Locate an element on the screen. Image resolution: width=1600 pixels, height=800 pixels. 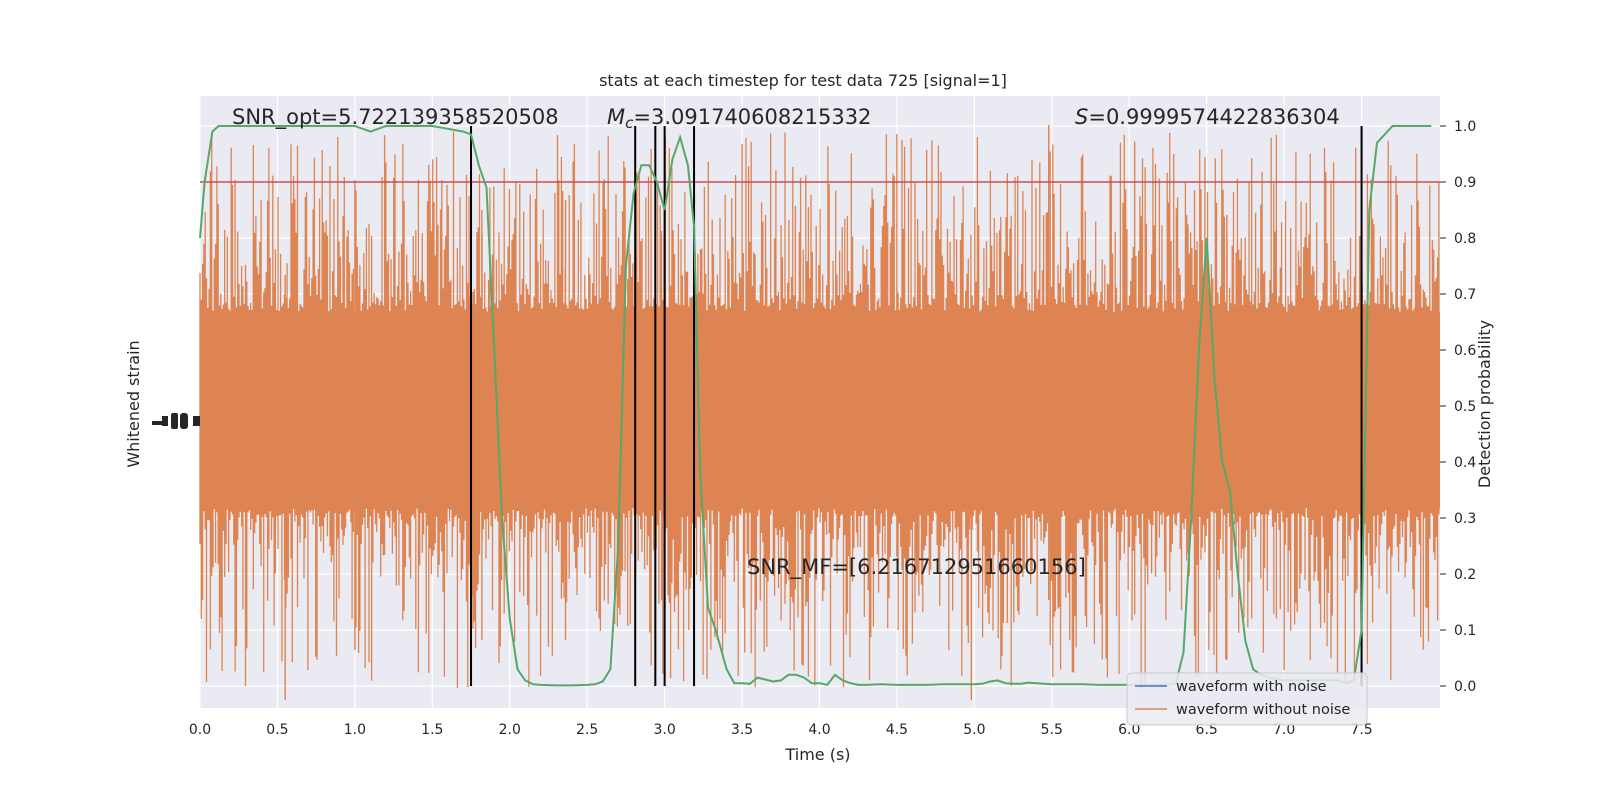
chirp-mass-annotation: Mc=3.091740608215332 is located at coordinates (739, 118).